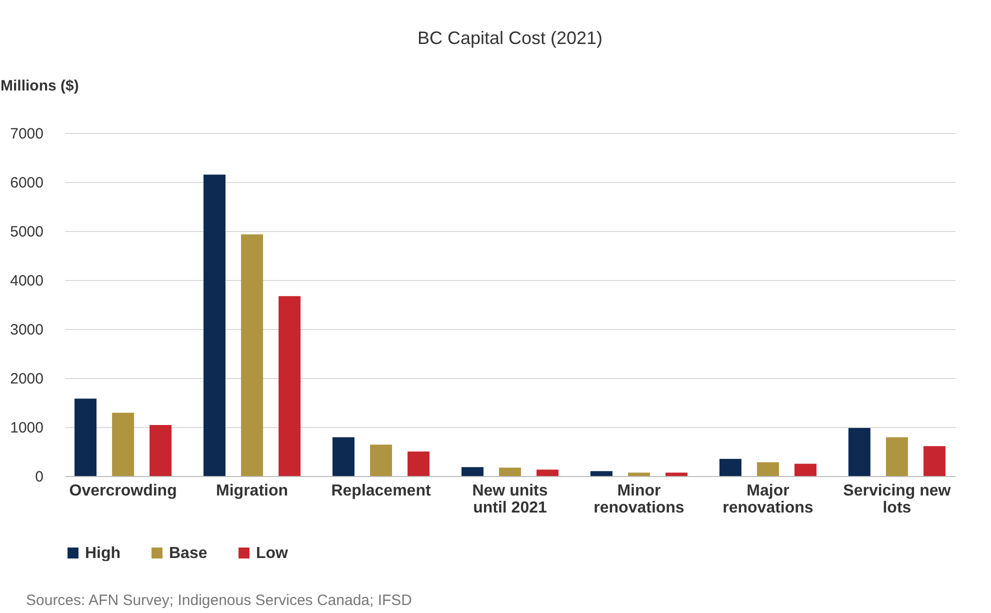  I want to click on x-tick-label: Minor renovations, so click(639, 499).